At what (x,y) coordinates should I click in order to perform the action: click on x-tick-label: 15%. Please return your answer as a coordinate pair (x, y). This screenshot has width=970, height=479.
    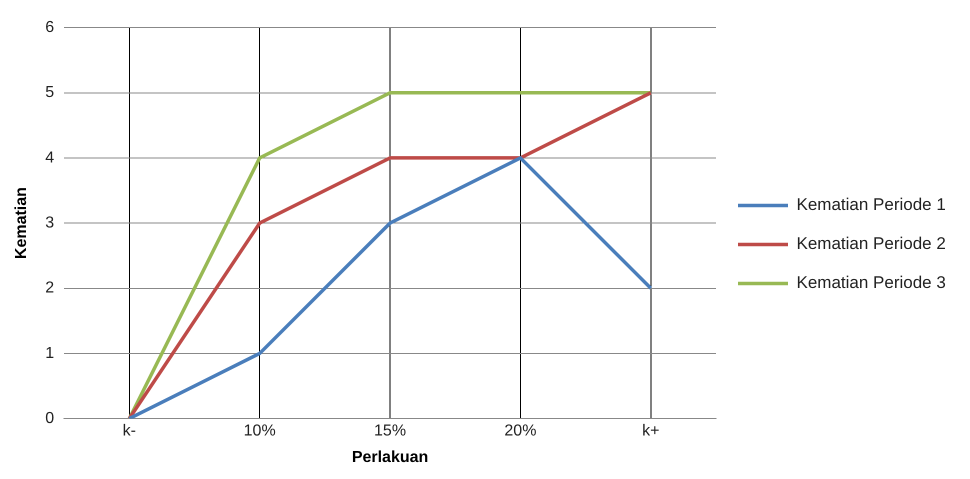
    Looking at the image, I should click on (390, 431).